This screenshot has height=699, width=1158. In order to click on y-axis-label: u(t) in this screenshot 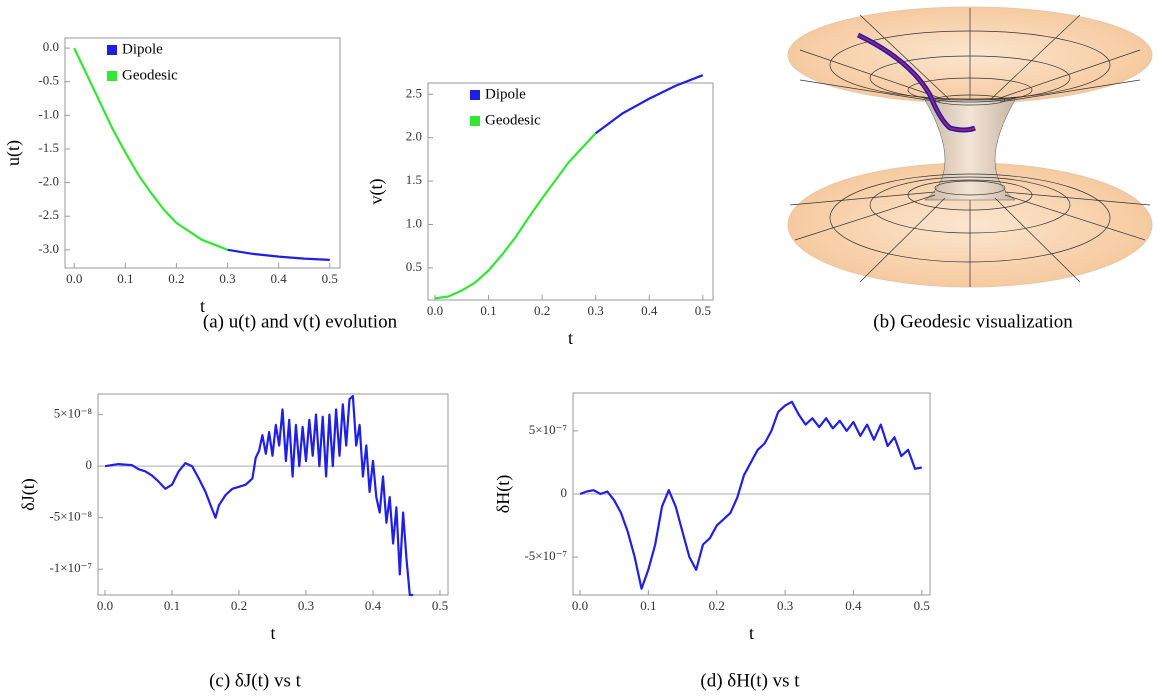, I will do `click(13, 153)`.